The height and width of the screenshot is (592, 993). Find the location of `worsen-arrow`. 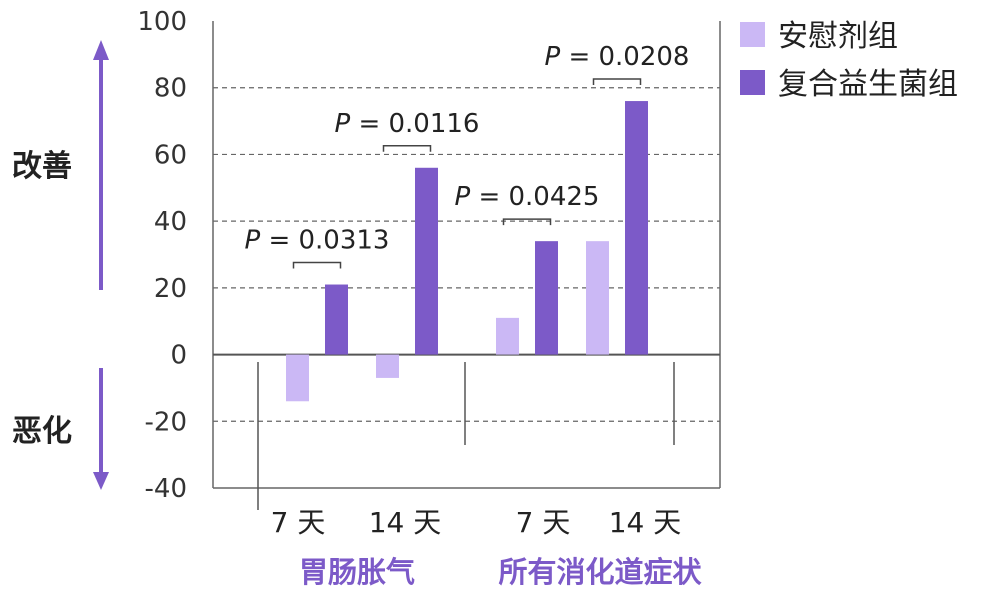

worsen-arrow is located at coordinates (101, 429).